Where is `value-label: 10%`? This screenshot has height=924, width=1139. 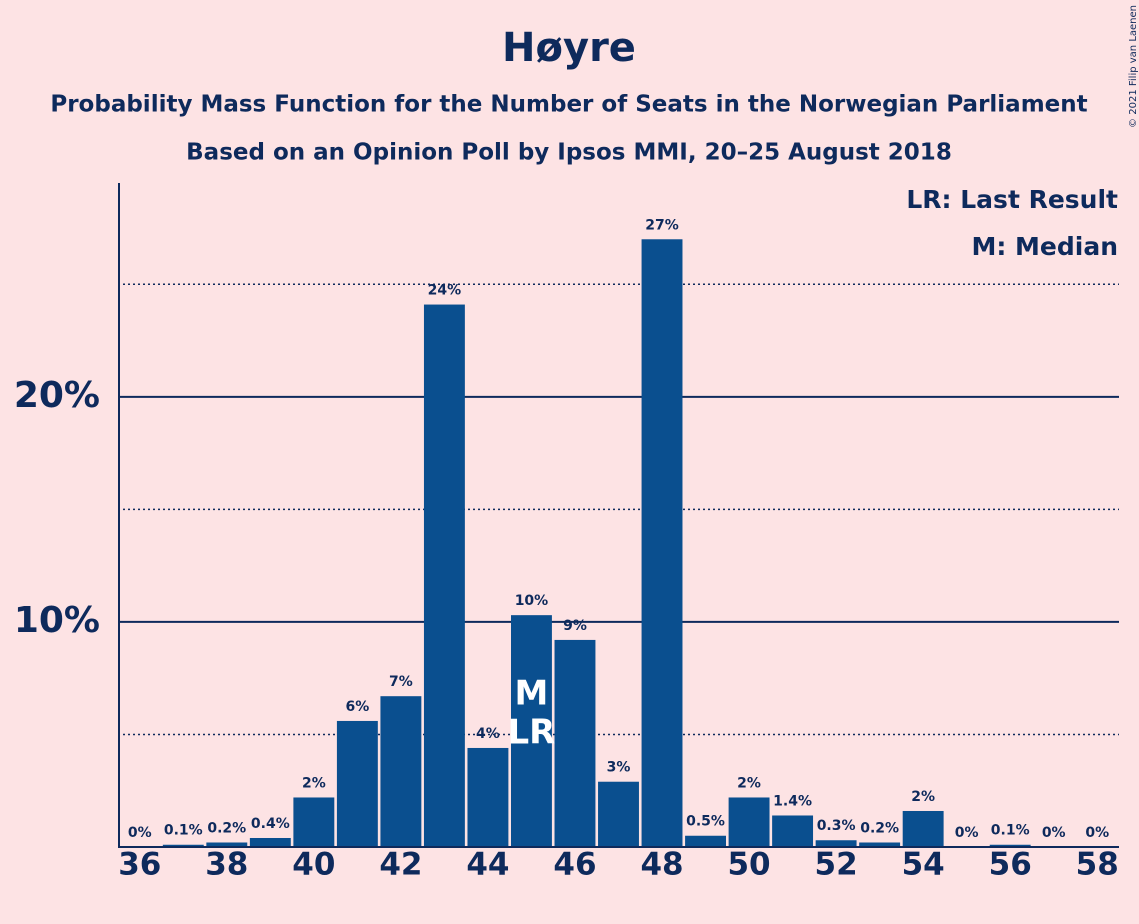 value-label: 10% is located at coordinates (532, 601).